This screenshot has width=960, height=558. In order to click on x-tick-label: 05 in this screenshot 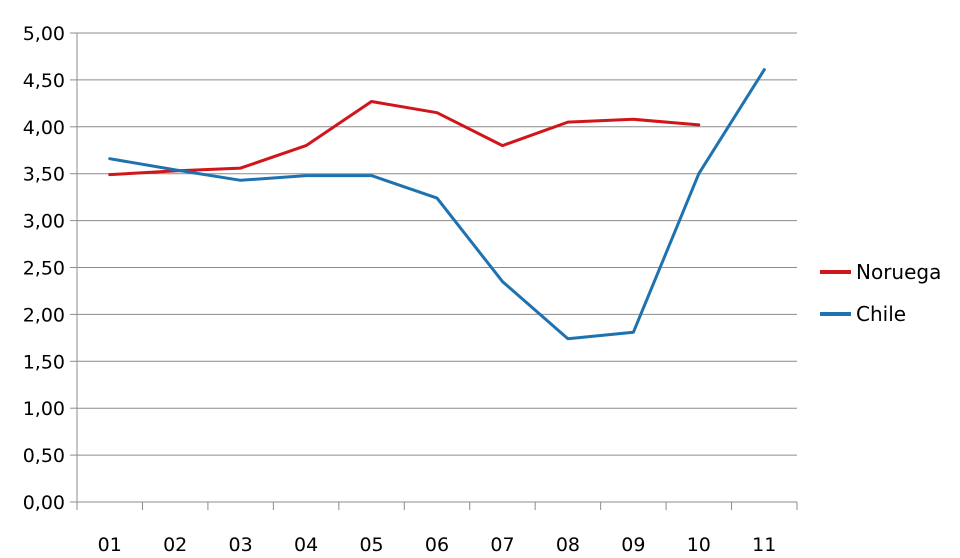, I will do `click(371, 545)`.